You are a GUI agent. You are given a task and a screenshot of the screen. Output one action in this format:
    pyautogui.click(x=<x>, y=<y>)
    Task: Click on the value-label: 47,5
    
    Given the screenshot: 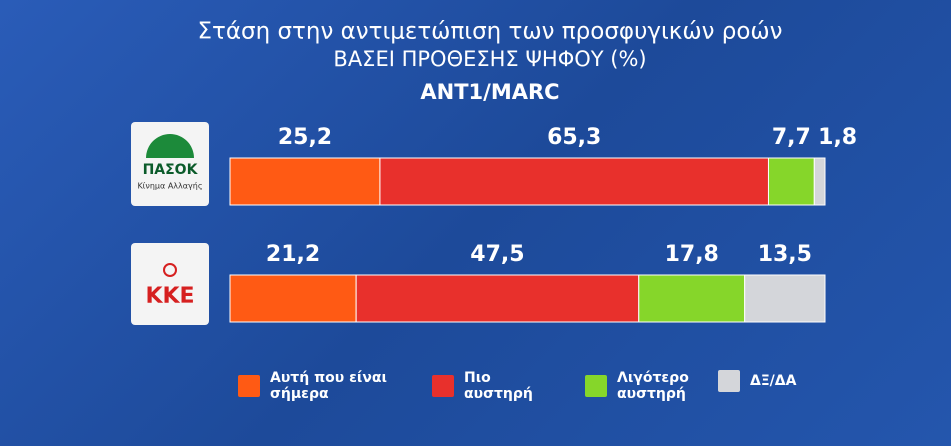 What is the action you would take?
    pyautogui.click(x=497, y=254)
    